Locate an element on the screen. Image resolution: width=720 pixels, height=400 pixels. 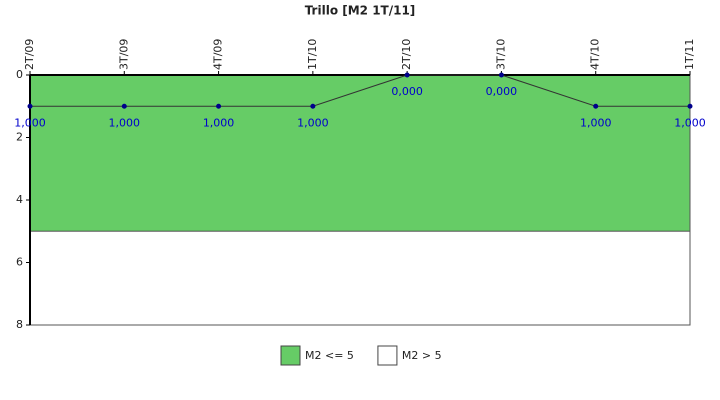
series-line is located at coordinates (360, 90).